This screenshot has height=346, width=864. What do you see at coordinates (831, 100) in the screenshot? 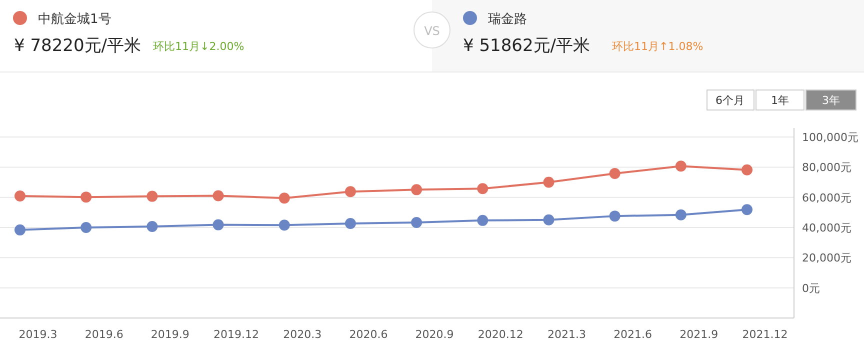
I see `text: 3年` at bounding box center [831, 100].